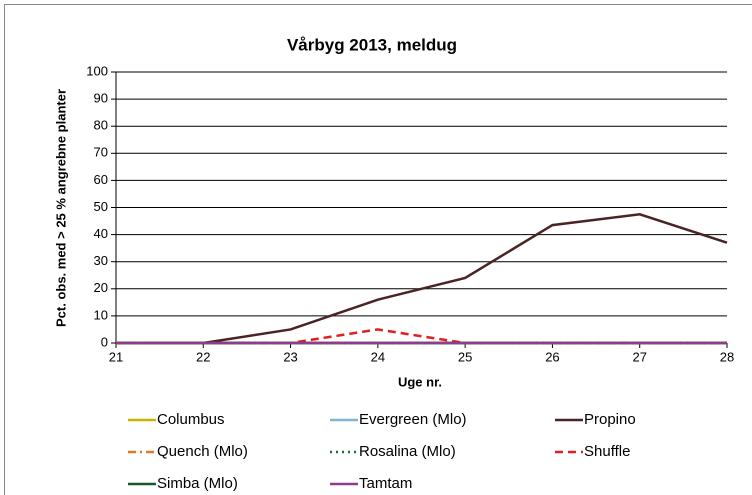 The width and height of the screenshot is (752, 495). What do you see at coordinates (607, 451) in the screenshot?
I see `legend-text: Shuffle` at bounding box center [607, 451].